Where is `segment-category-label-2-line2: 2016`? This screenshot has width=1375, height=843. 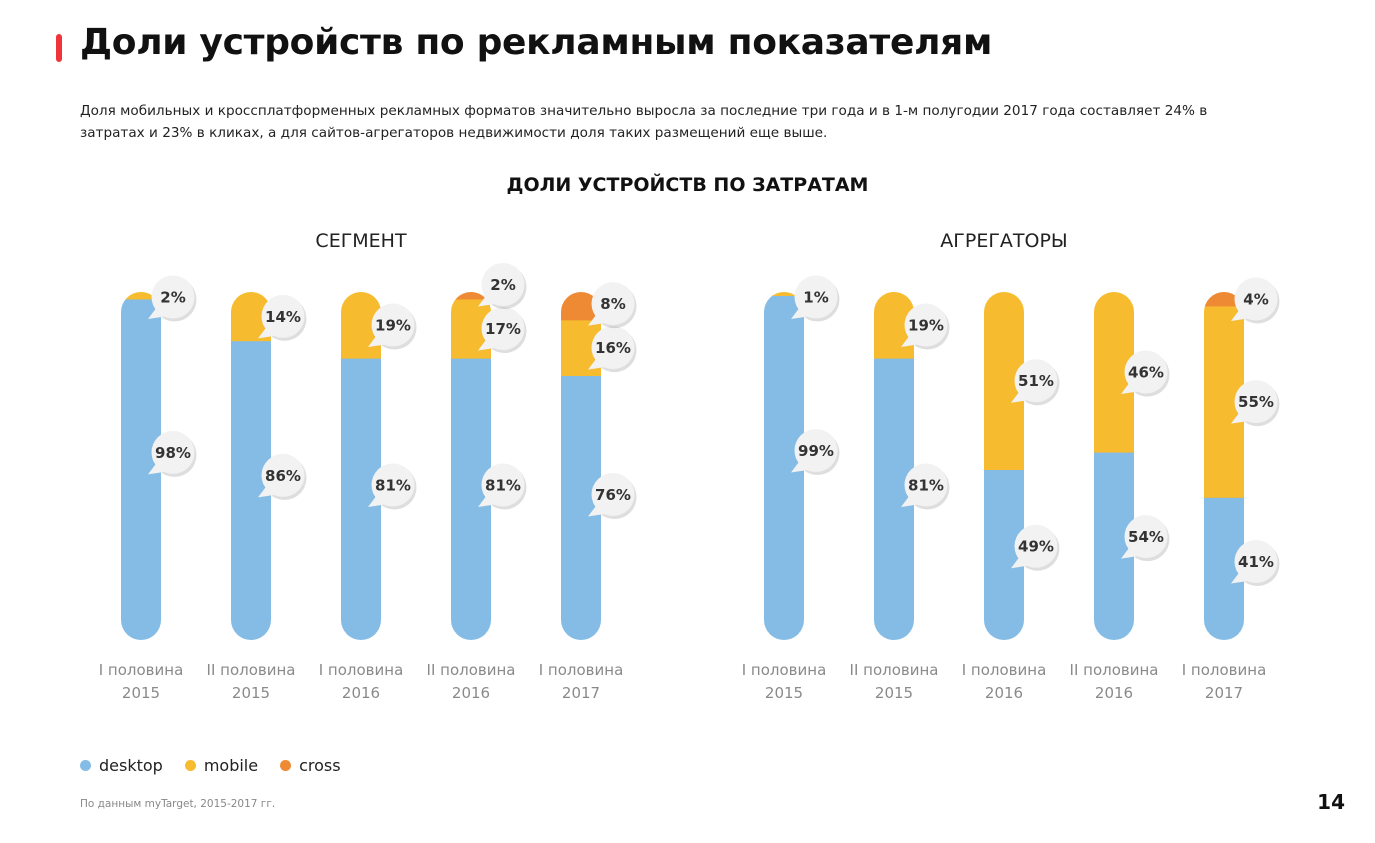 segment-category-label-2-line2: 2016 is located at coordinates (361, 693).